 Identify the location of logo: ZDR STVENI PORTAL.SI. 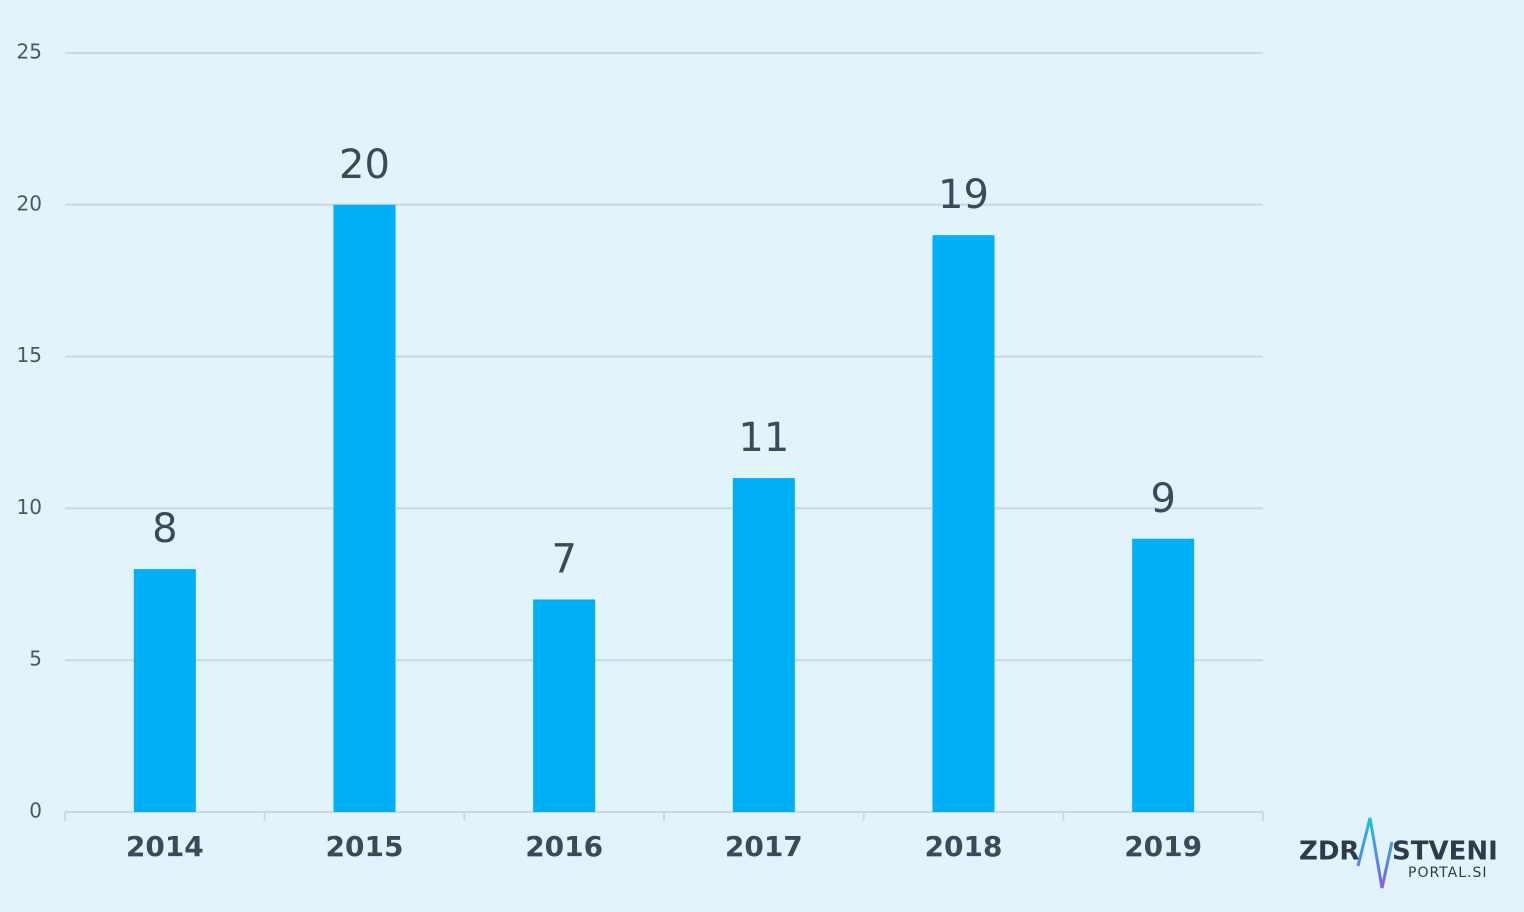
(1398, 853).